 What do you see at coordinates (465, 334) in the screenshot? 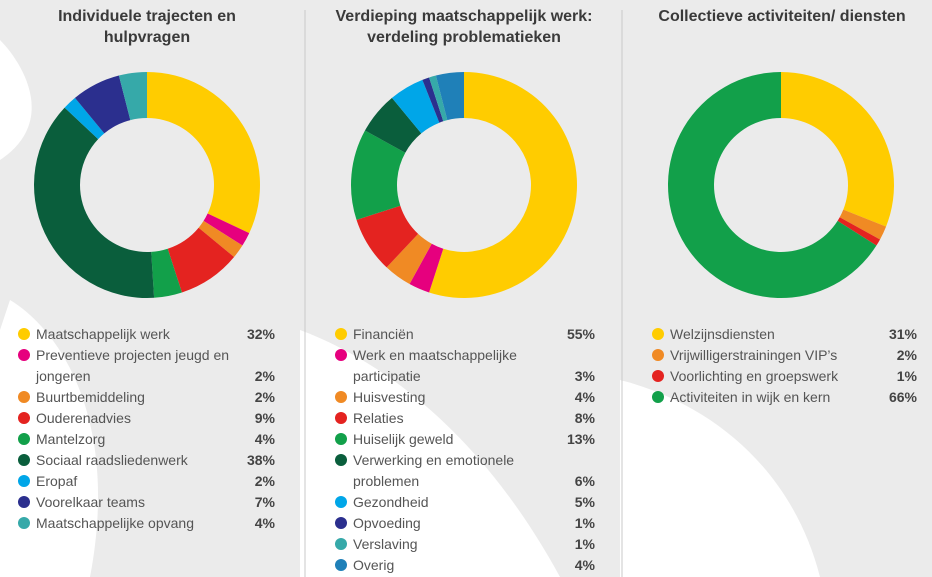
I see `legend-item: Financiën 55%` at bounding box center [465, 334].